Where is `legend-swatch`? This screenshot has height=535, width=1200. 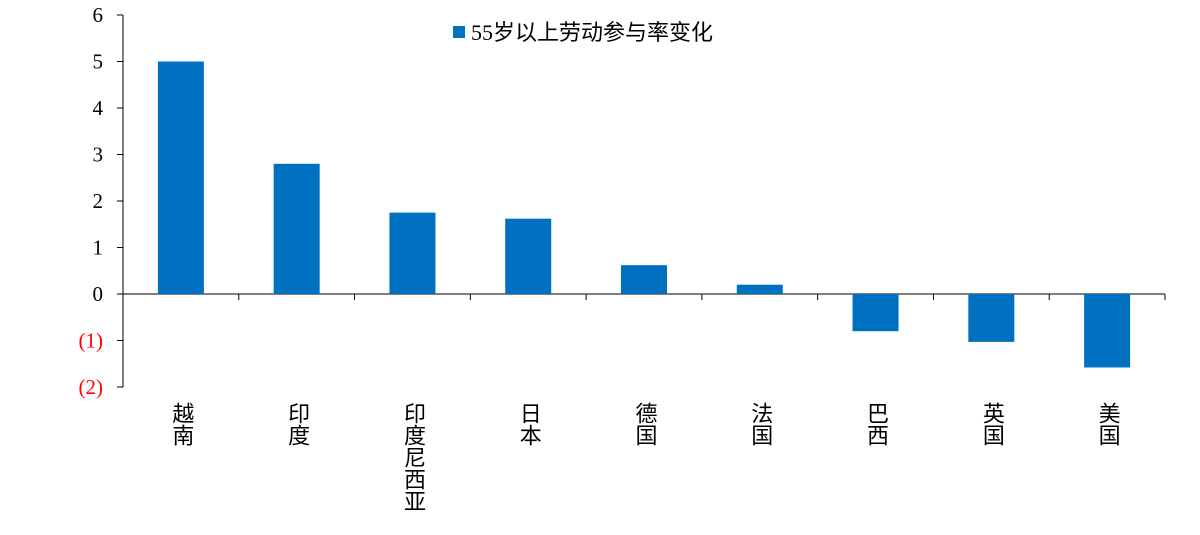 legend-swatch is located at coordinates (459, 32).